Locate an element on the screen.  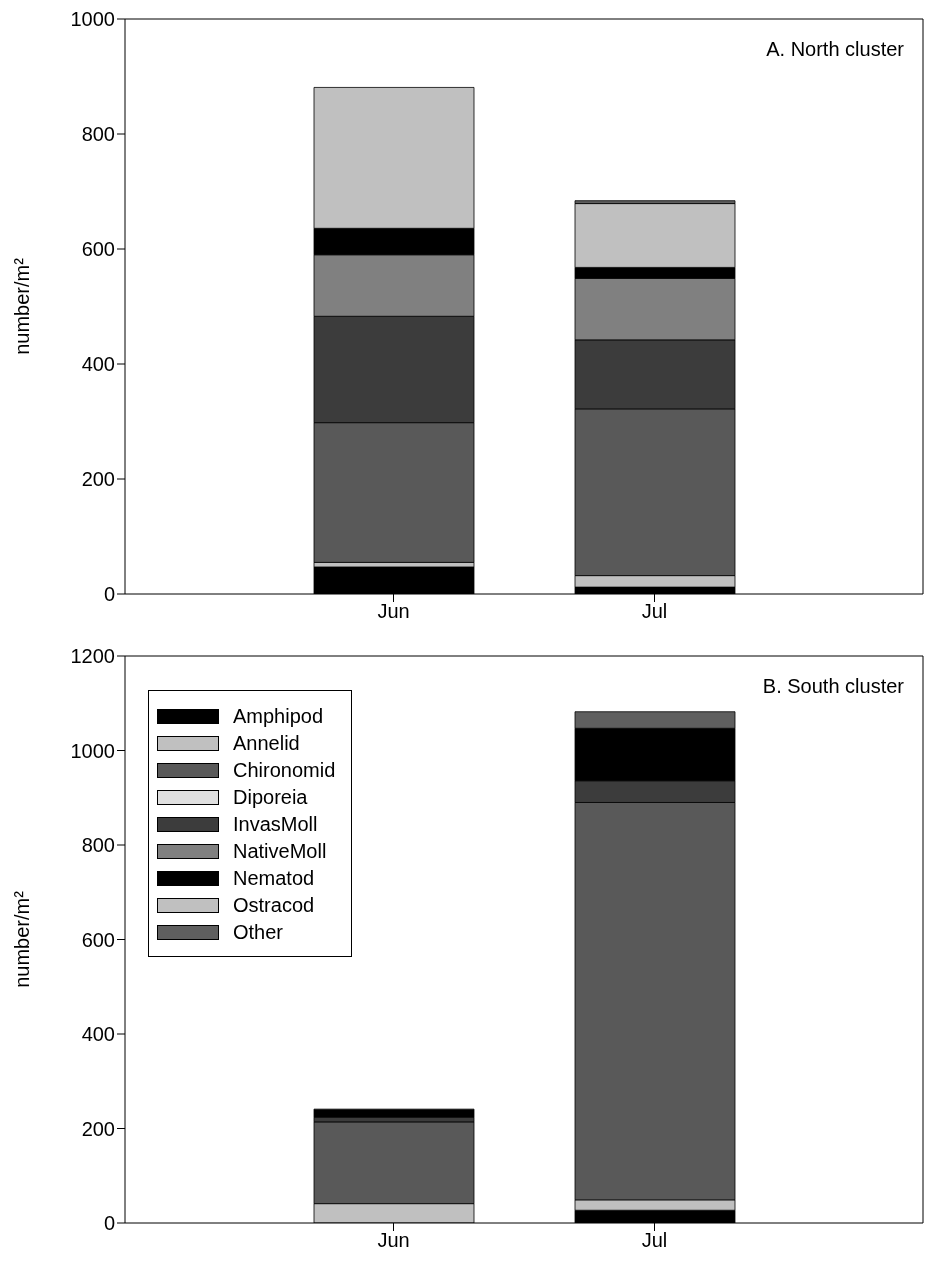
text: A. North cluster is located at coordinates (835, 49).